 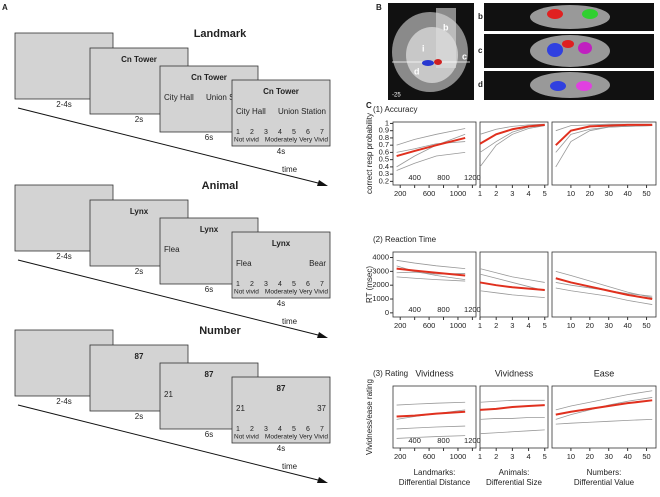 I want to click on x-tick-label: 40, so click(x=627, y=325).